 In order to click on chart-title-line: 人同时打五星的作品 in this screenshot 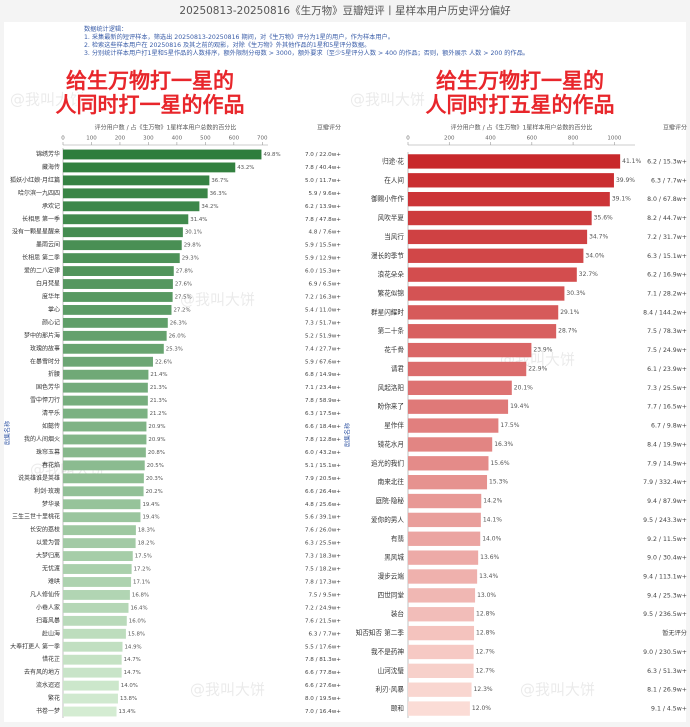, I will do `click(520, 105)`.